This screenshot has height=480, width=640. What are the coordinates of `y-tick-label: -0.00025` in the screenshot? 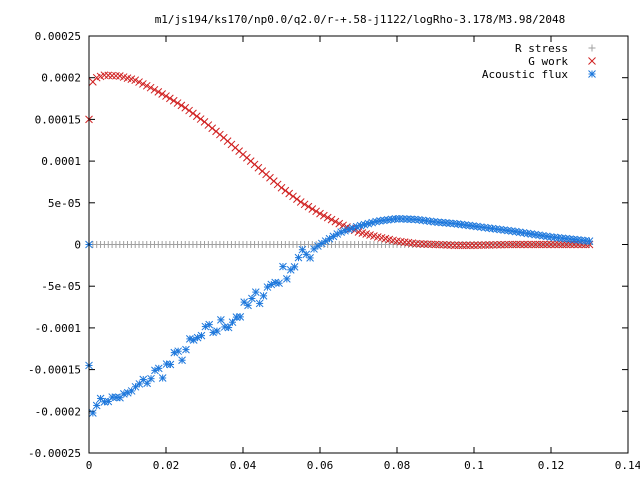 It's located at (54, 453).